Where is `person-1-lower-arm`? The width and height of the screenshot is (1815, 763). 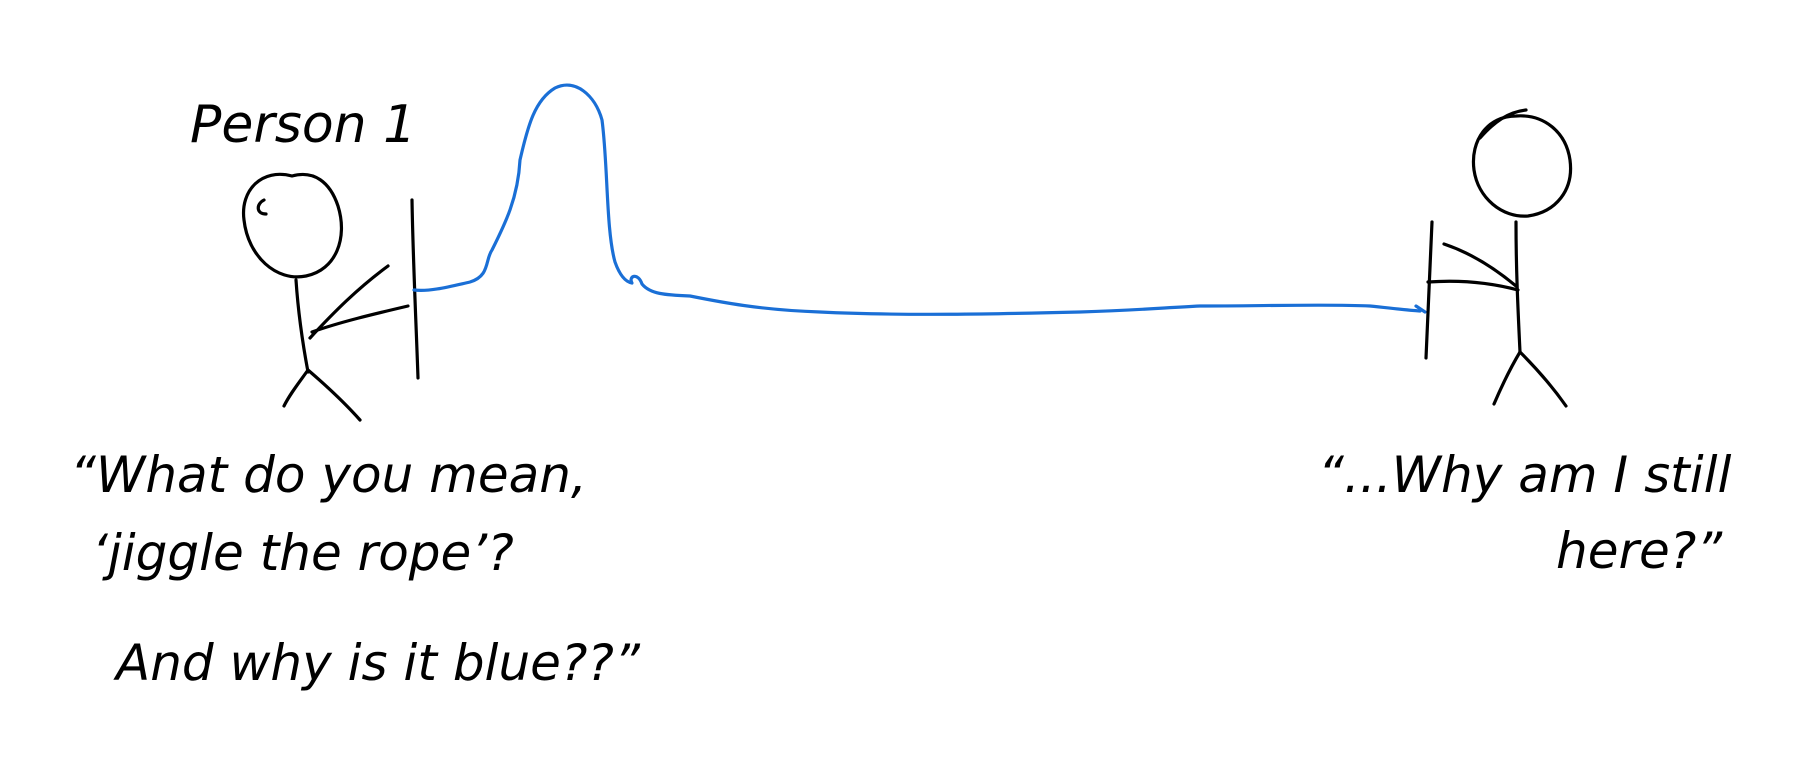 person-1-lower-arm is located at coordinates (360, 319).